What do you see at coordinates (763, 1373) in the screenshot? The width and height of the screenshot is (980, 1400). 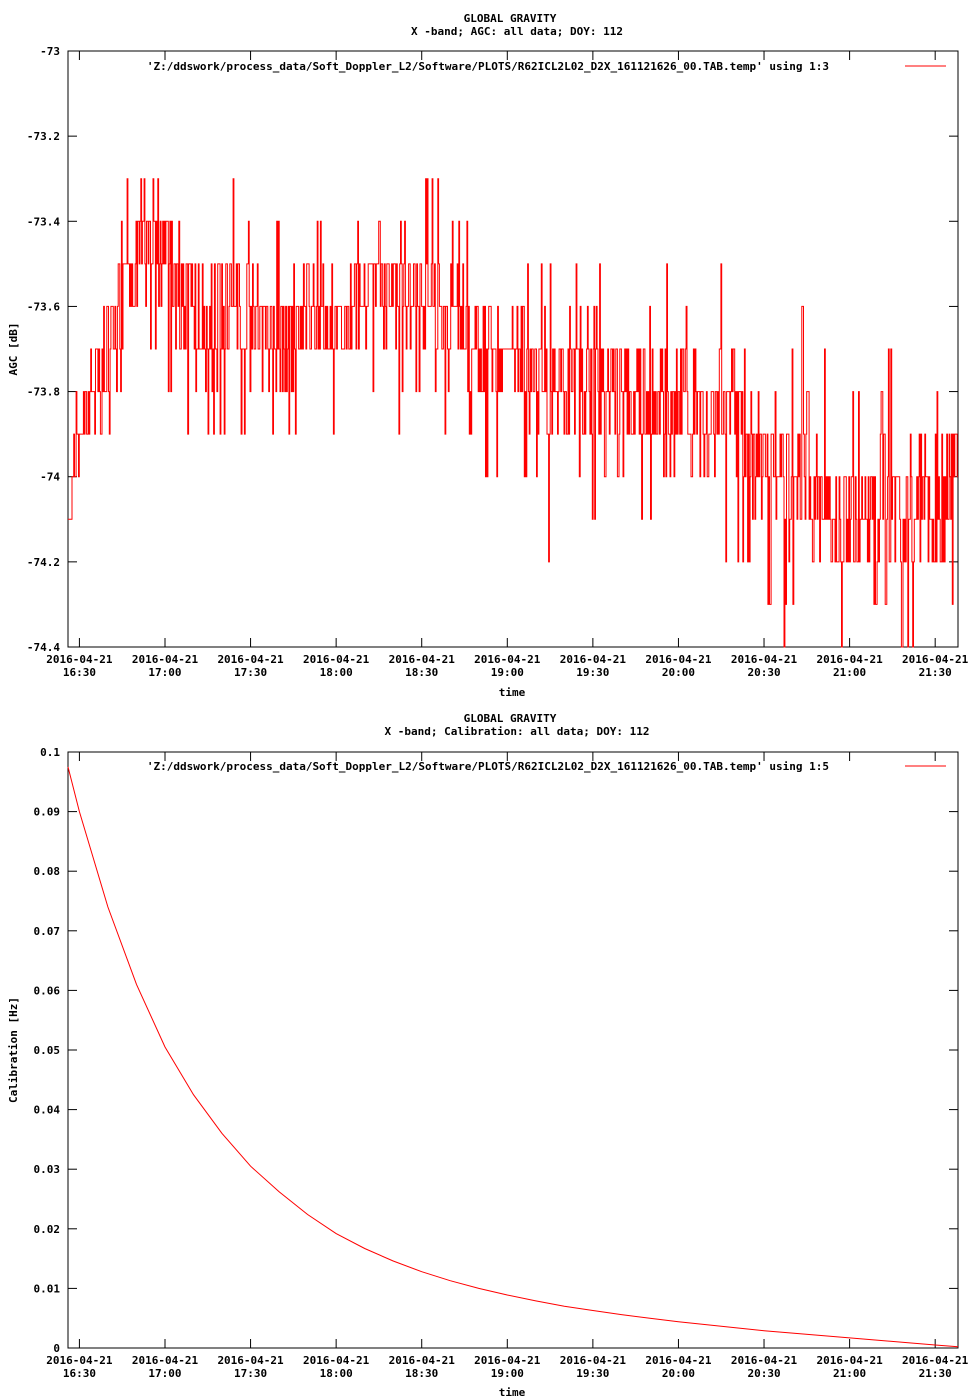 I see `calibration-xtick-time: 20:30` at bounding box center [763, 1373].